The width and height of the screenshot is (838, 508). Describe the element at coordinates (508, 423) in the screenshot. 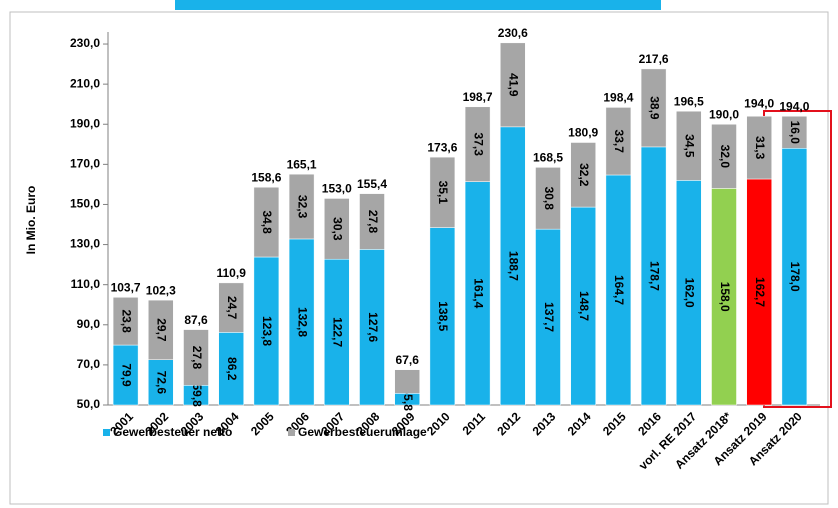

I see `x-tick-label: 2012` at that location.